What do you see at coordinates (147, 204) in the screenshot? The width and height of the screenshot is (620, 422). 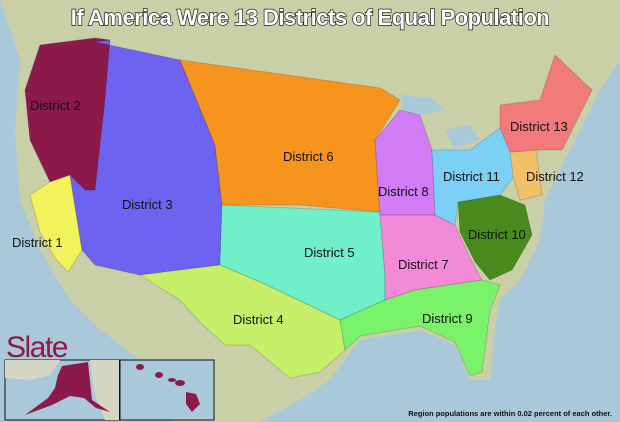 I see `district-3-label: District 3` at bounding box center [147, 204].